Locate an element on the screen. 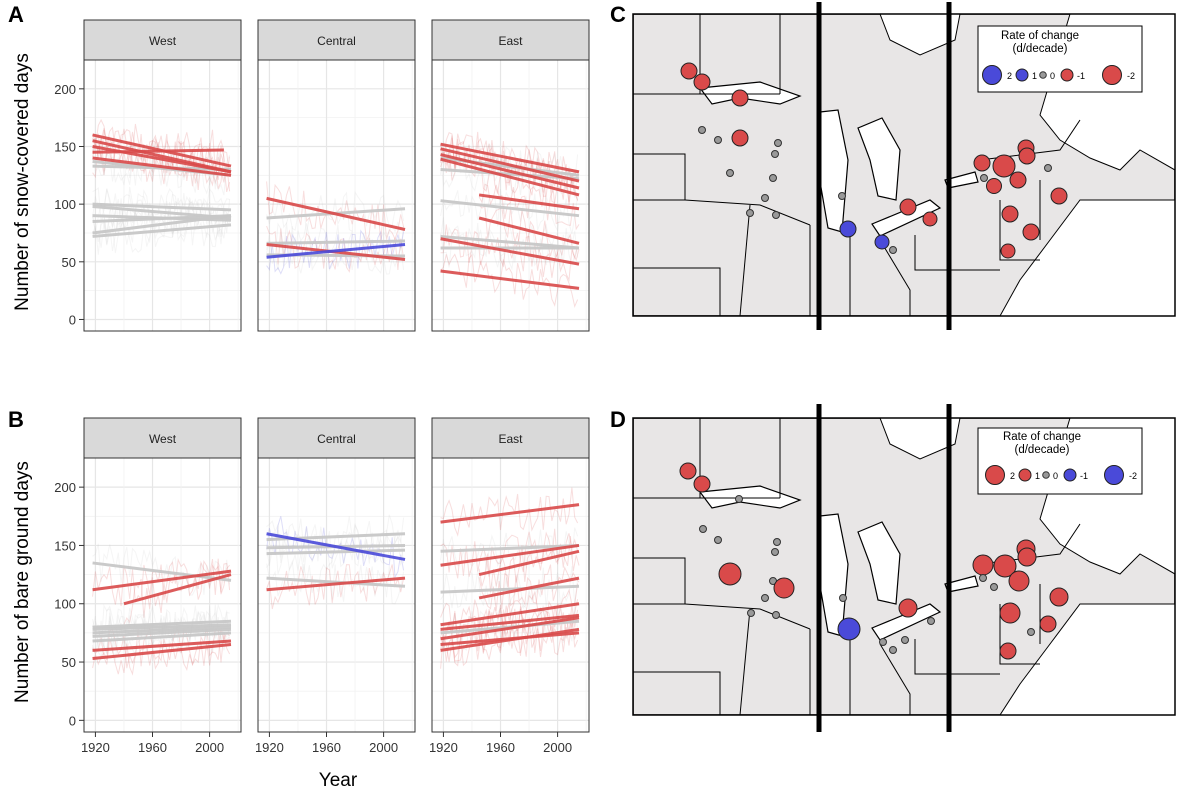 Image resolution: width=1179 pixels, height=792 pixels. panel-label-c: C is located at coordinates (618, 14).